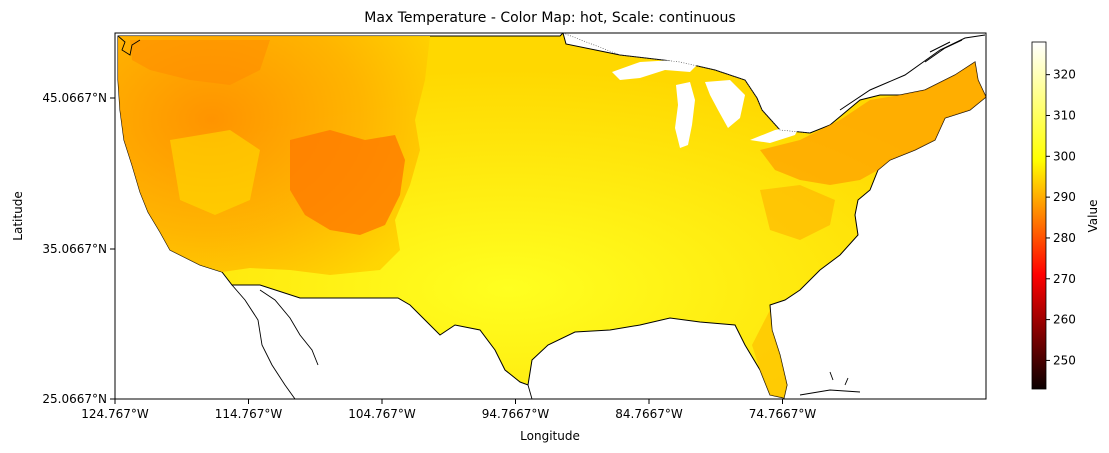 This screenshot has width=1109, height=453. What do you see at coordinates (685, 115) in the screenshot?
I see `lake-michigan` at bounding box center [685, 115].